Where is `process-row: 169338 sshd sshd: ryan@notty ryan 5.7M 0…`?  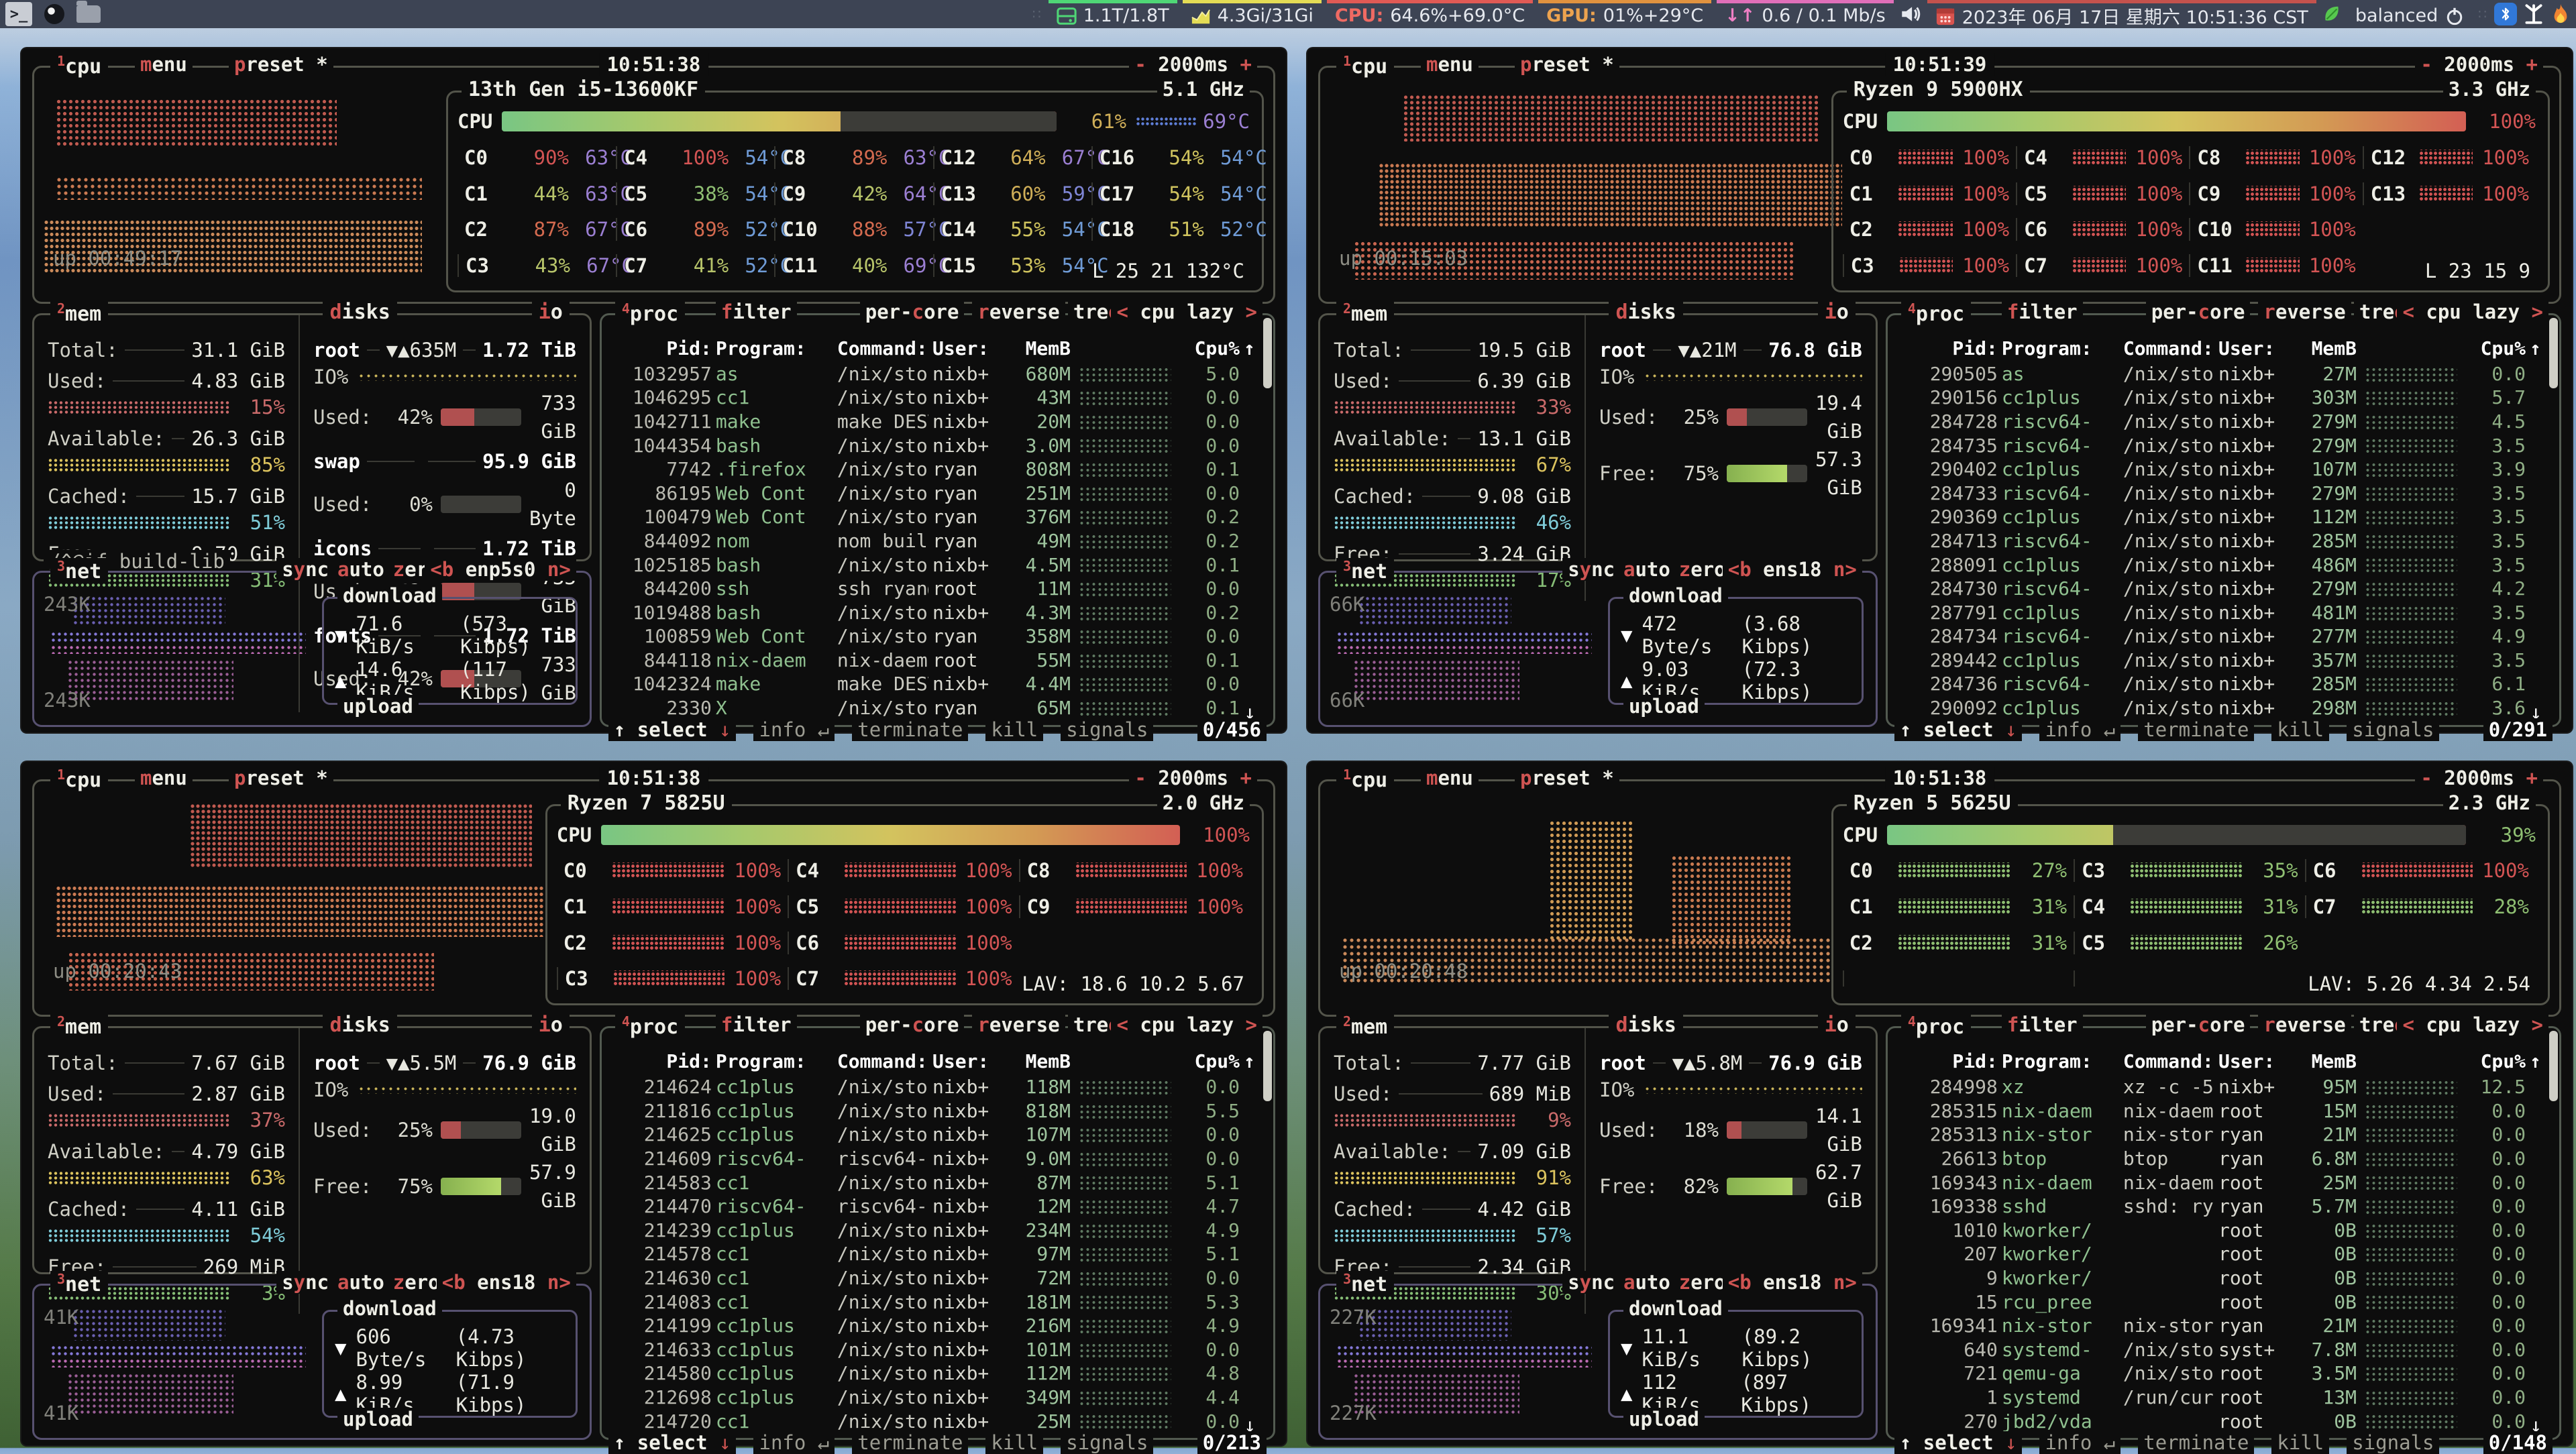
process-row: 169338 sshd sshd: ryan@notty ryan 5.7M 0… is located at coordinates (2223, 1206).